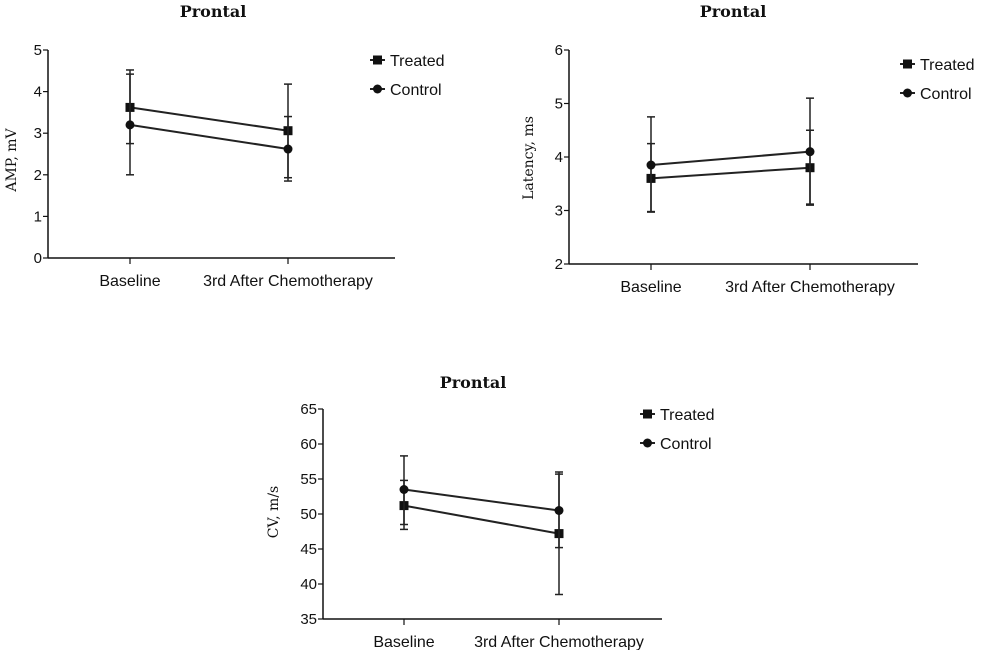 This screenshot has height=650, width=1000. Describe the element at coordinates (38, 258) in the screenshot. I see `y-tick-label: 0` at that location.